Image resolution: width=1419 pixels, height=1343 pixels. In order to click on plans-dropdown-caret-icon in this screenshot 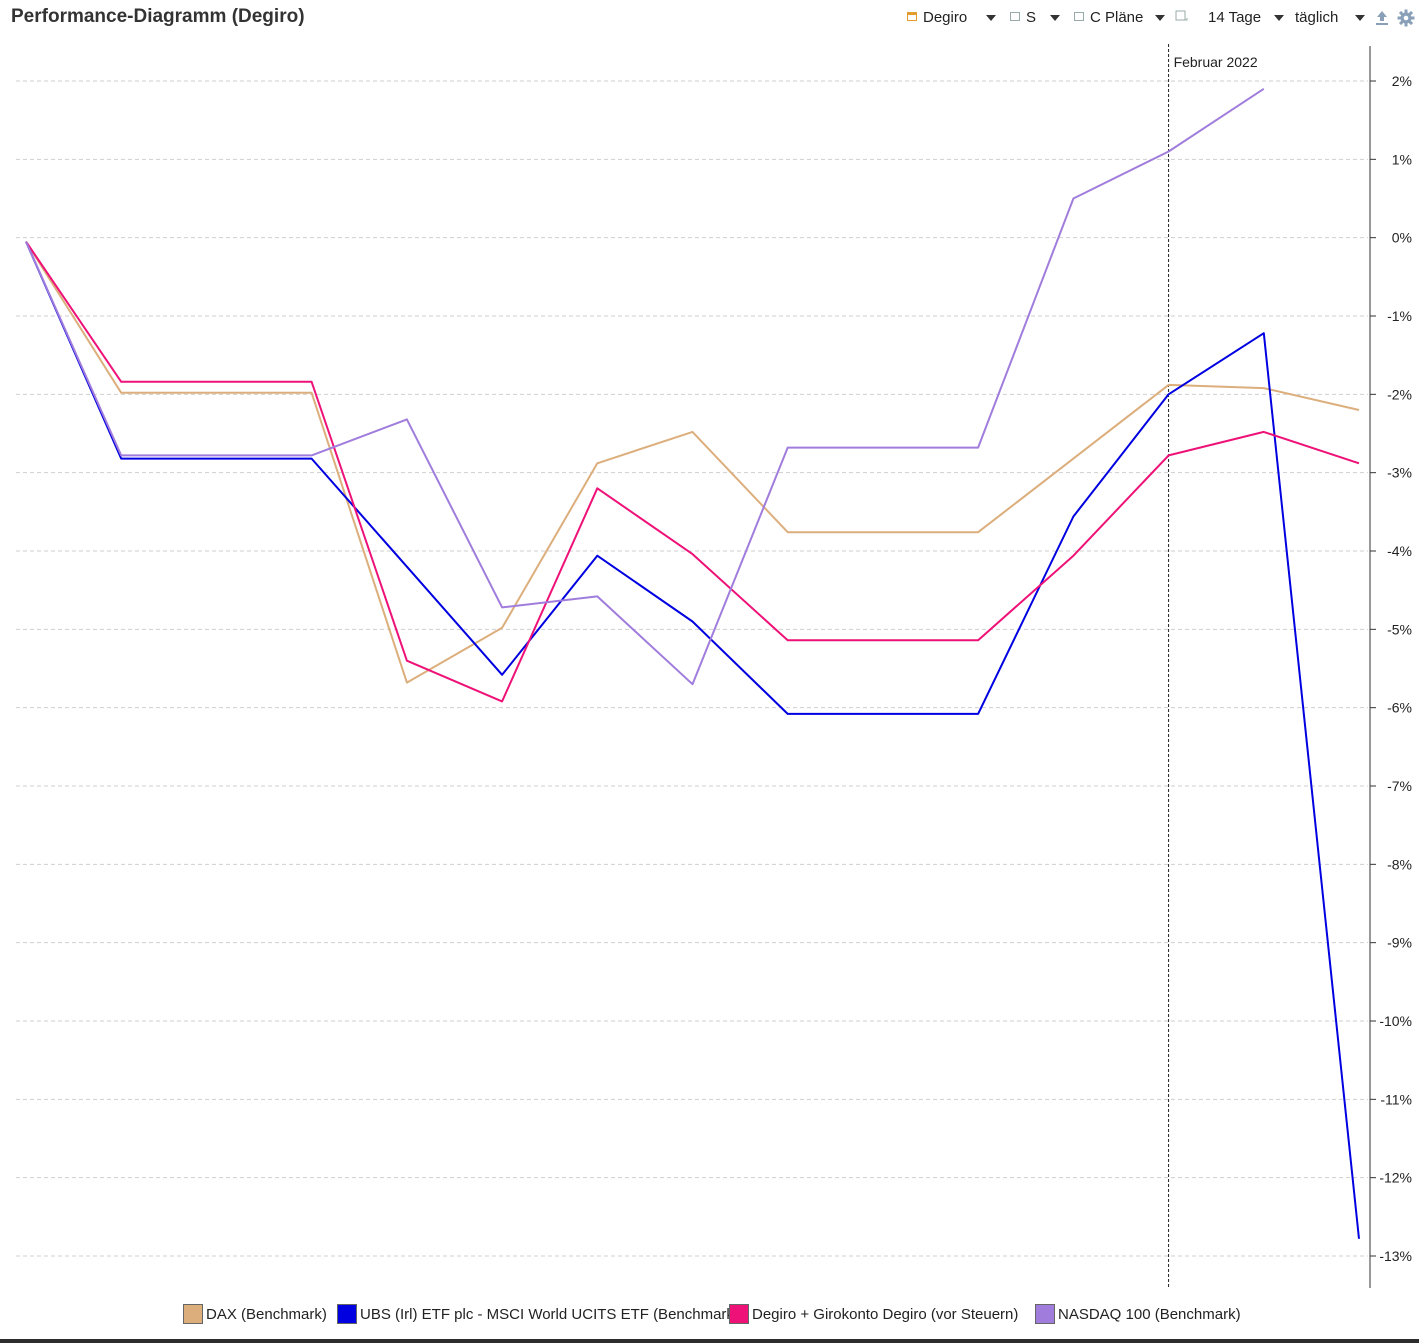, I will do `click(1160, 18)`.